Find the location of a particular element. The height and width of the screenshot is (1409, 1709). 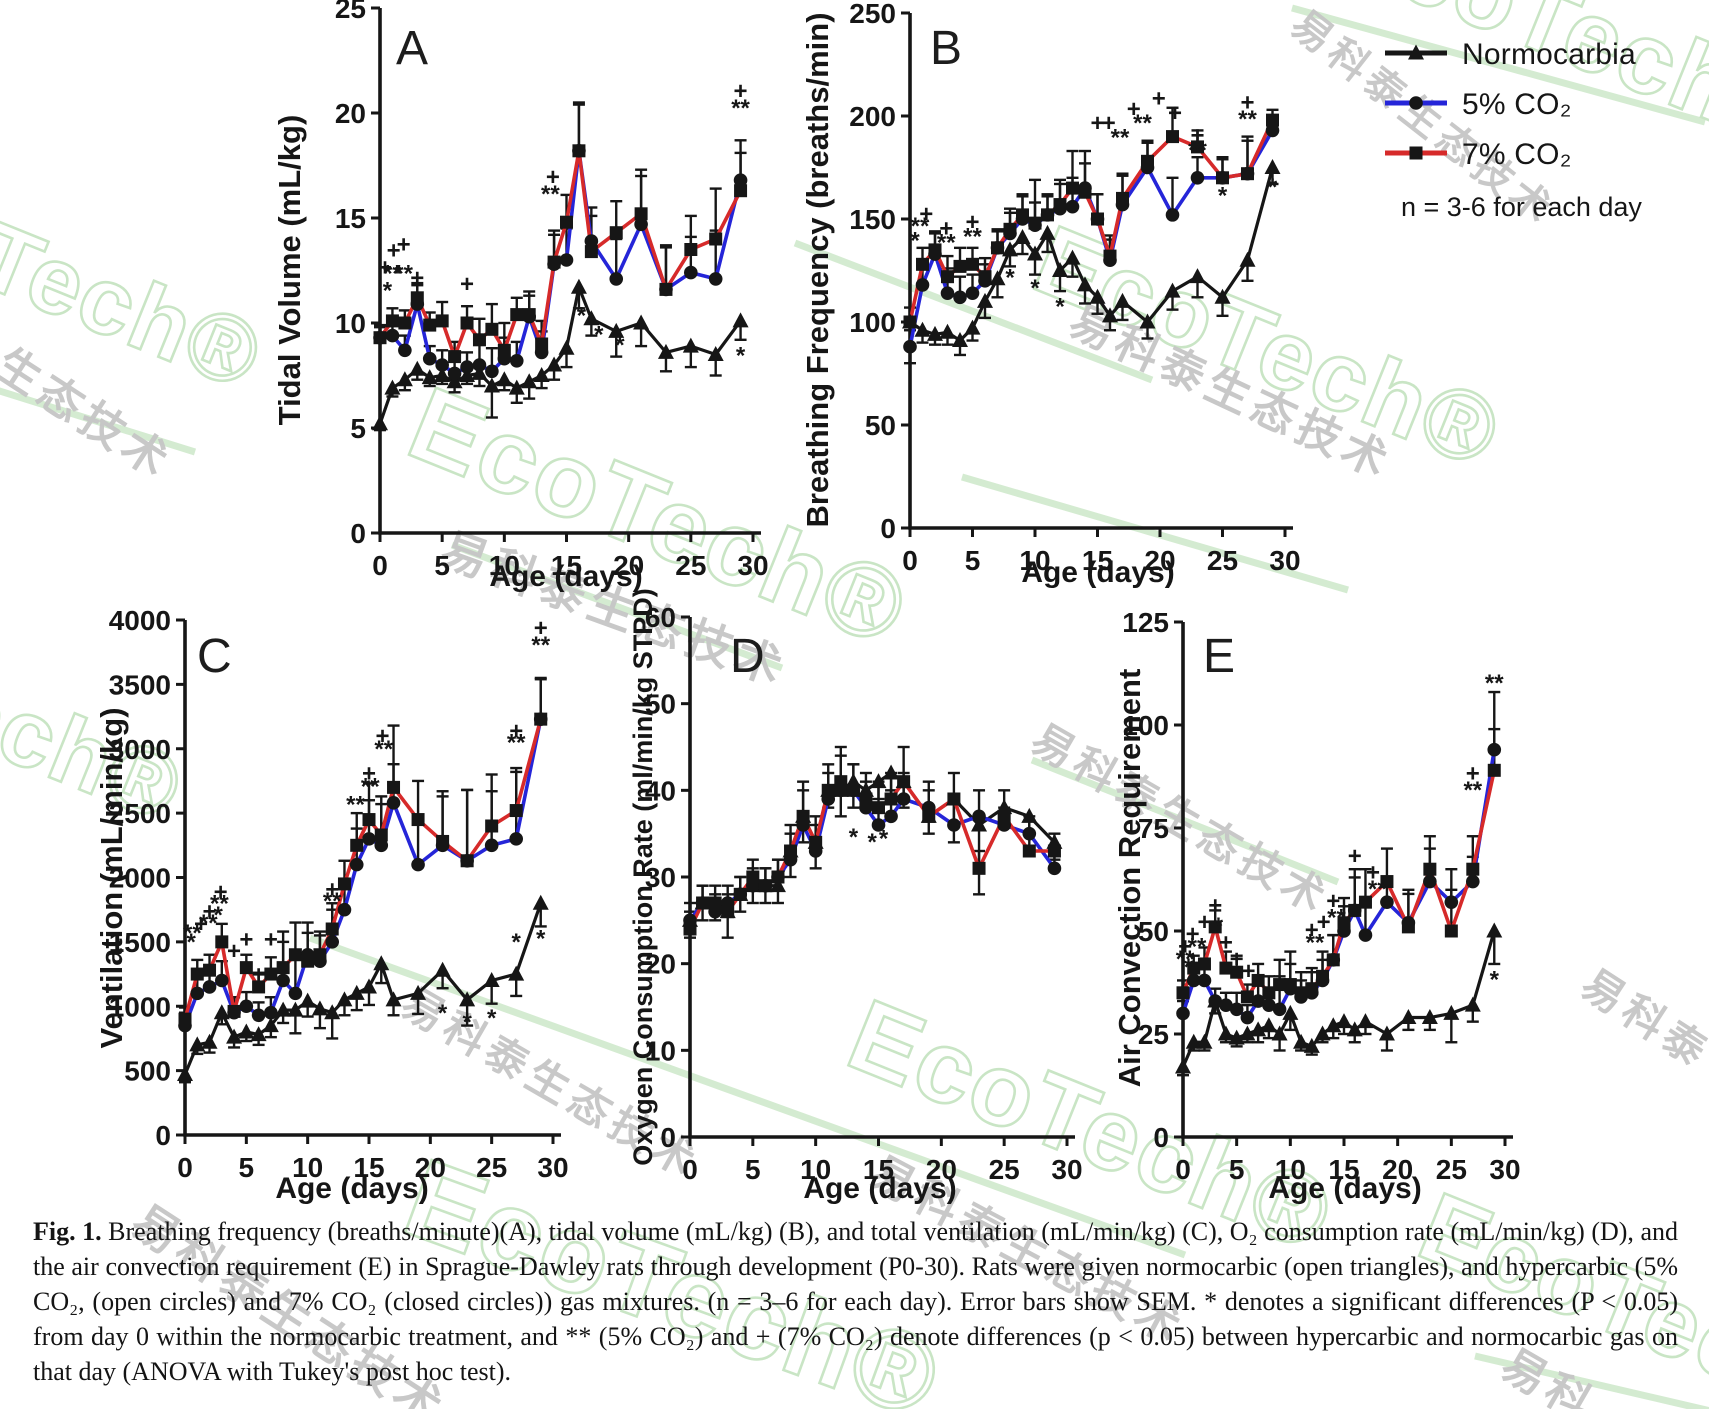

y-axis-label: Air Convection Requirement is located at coordinates (1129, 878).